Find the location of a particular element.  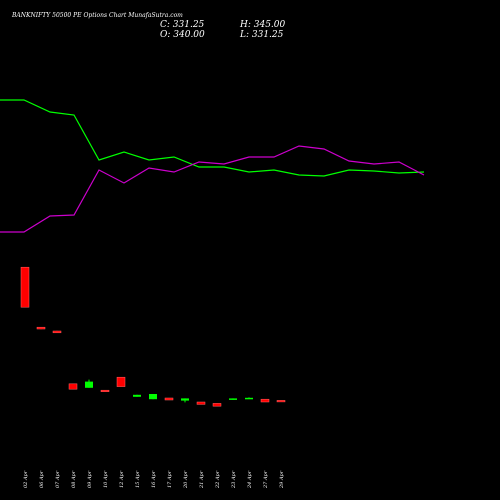

x-tick-label: 22 Apr is located at coordinates (218, 479).